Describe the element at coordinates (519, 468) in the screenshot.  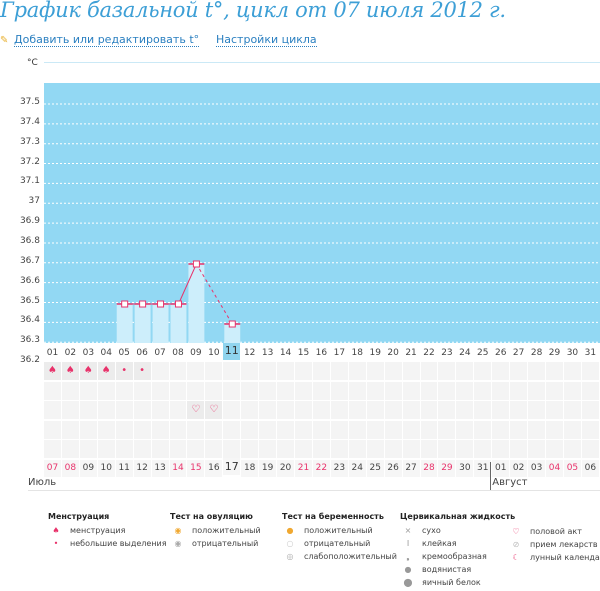
I see `date-label: 02` at that location.